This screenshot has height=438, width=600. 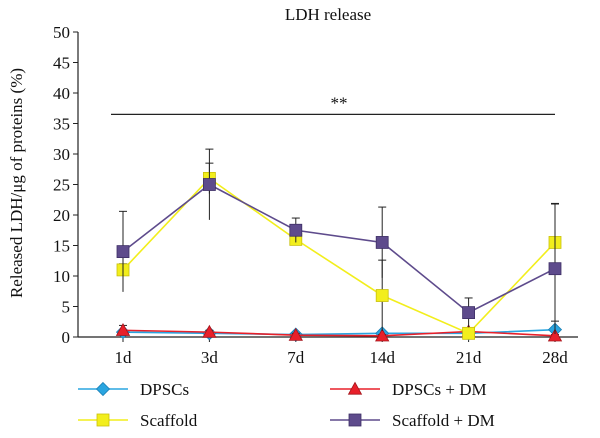 What do you see at coordinates (210, 357) in the screenshot?
I see `x-tick-label: 3d` at bounding box center [210, 357].